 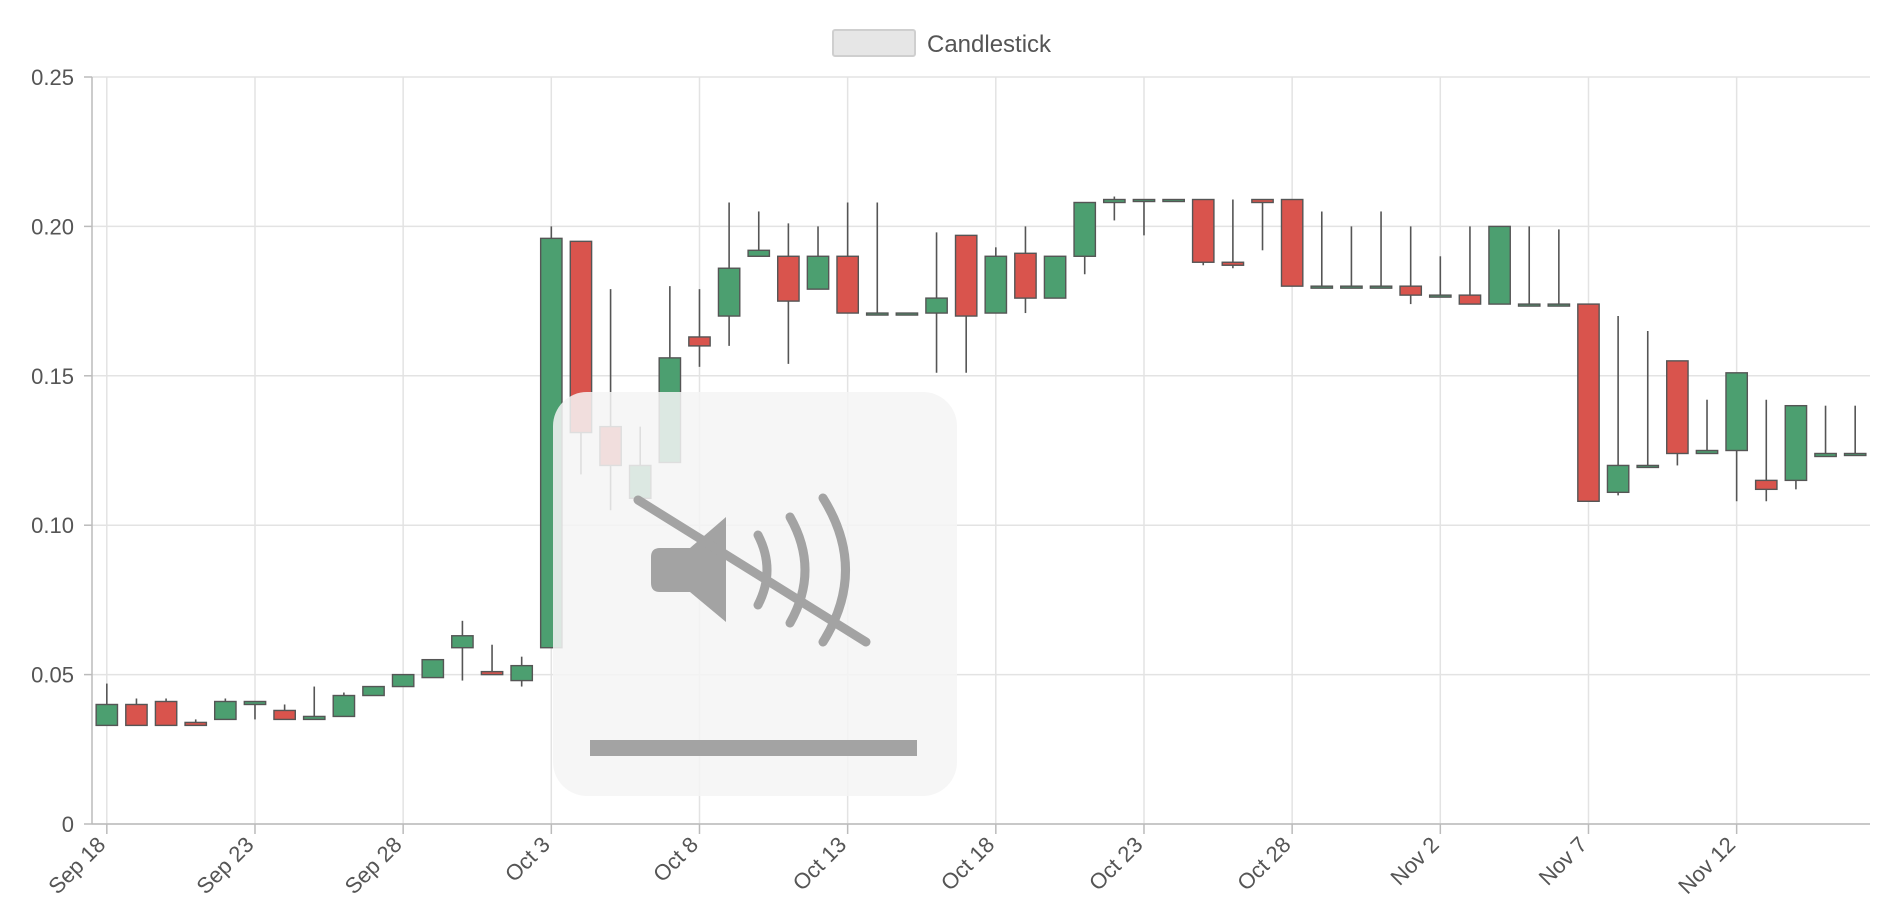 I want to click on chart-legend: Candlestick, so click(x=942, y=43).